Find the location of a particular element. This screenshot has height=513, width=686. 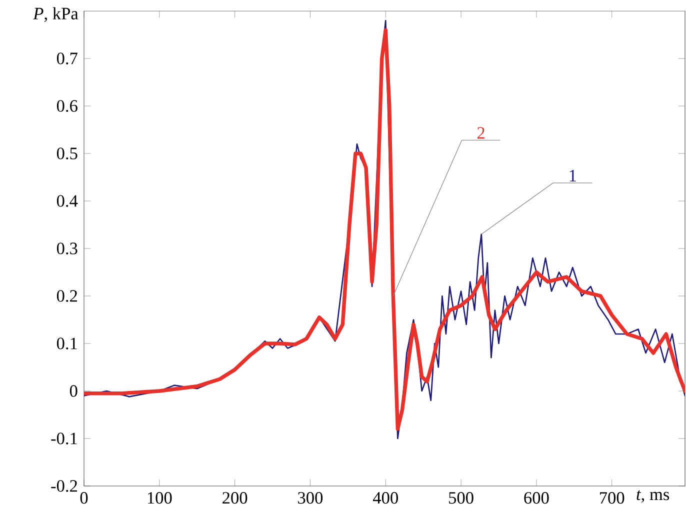

y-tick-label: -0.1 is located at coordinates (64, 438).